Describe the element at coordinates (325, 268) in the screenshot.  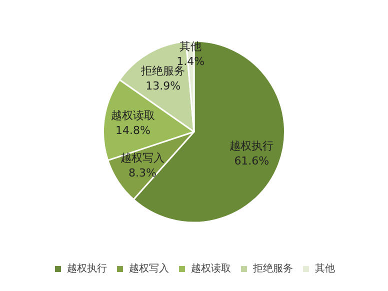
I see `legend-label: 其他` at that location.